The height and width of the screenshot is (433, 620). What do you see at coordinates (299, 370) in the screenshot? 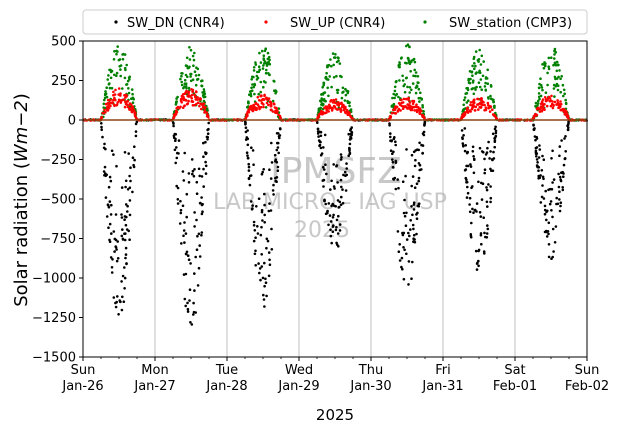
I see `x-tick-label: Wed` at bounding box center [299, 370].